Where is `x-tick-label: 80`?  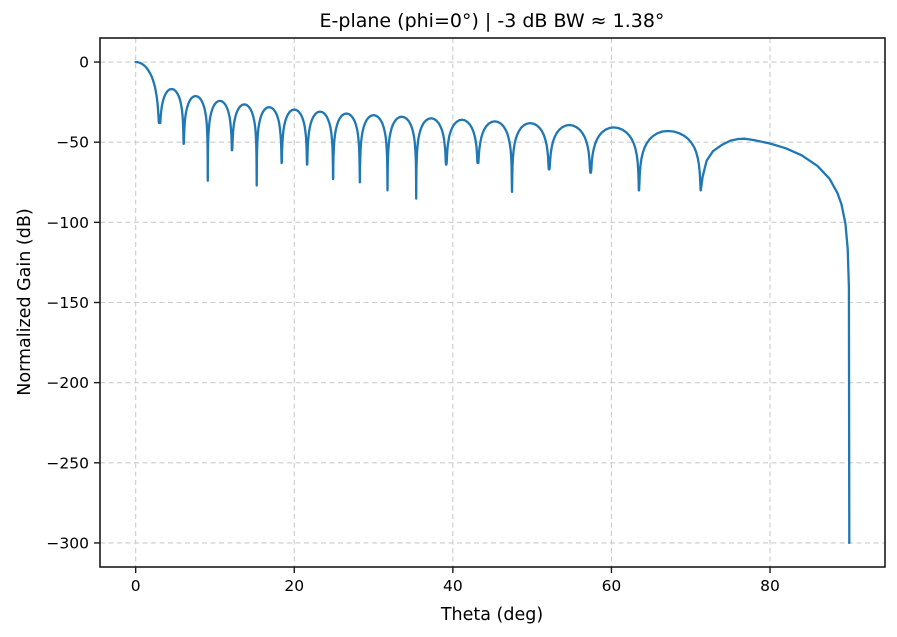 x-tick-label: 80 is located at coordinates (770, 586).